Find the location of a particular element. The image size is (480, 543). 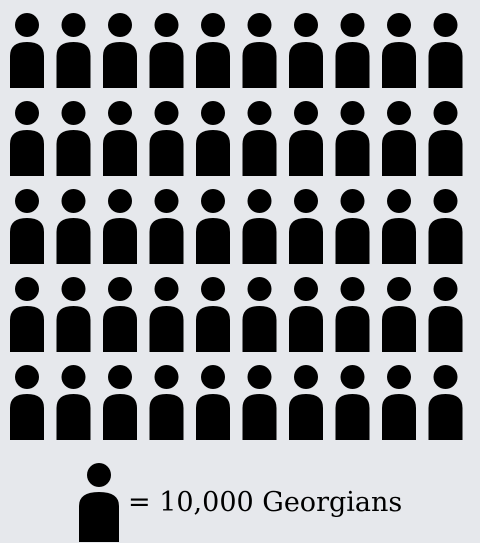

legend-label: = 10,000 Georgians is located at coordinates (265, 502).